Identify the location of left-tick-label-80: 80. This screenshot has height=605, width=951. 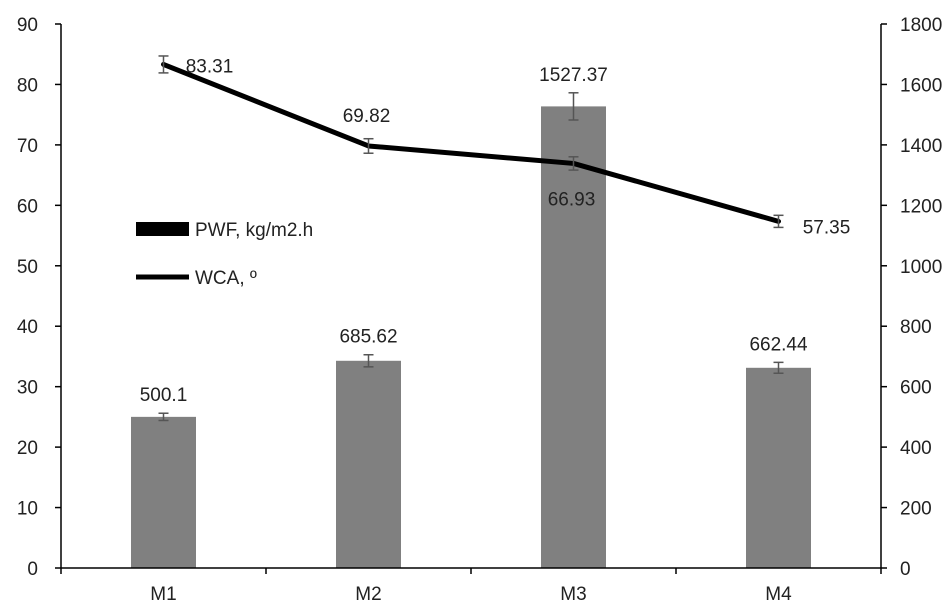
(27, 85).